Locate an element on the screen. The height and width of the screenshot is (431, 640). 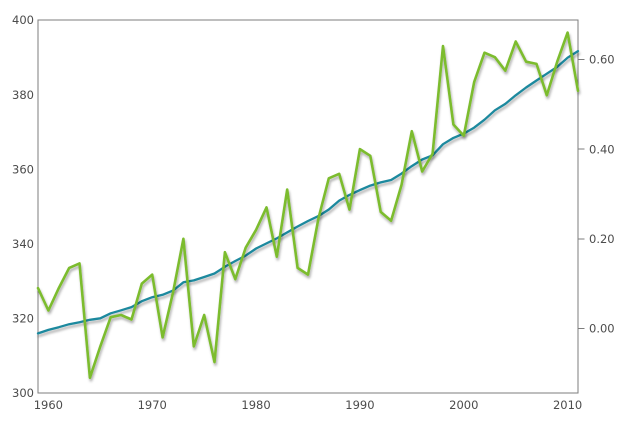
left-axis-tick-label: 320 is located at coordinates (23, 319).